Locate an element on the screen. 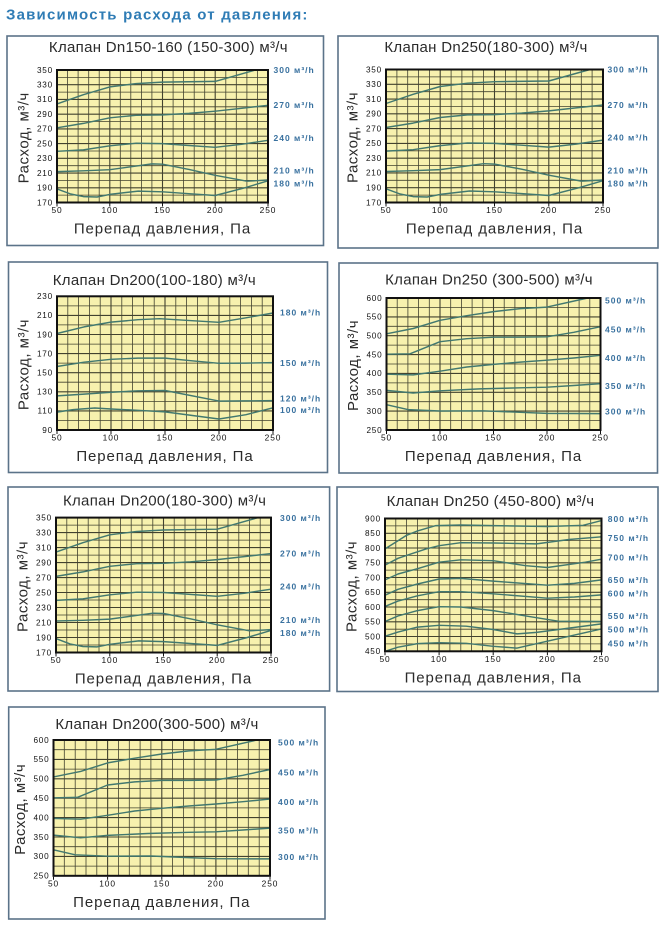  svg-text: 300 is located at coordinates (41, 856).